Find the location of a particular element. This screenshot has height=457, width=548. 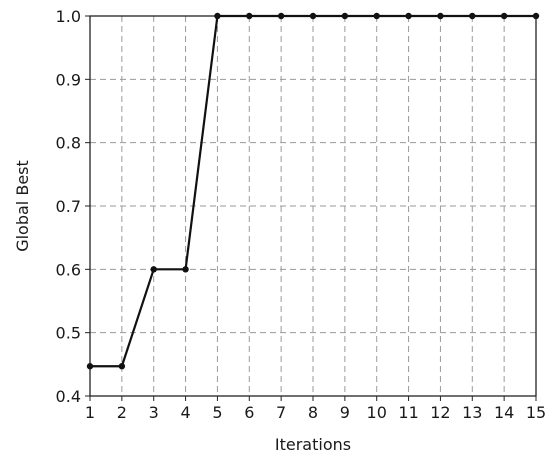

x-tick-label: 9 is located at coordinates (345, 412).